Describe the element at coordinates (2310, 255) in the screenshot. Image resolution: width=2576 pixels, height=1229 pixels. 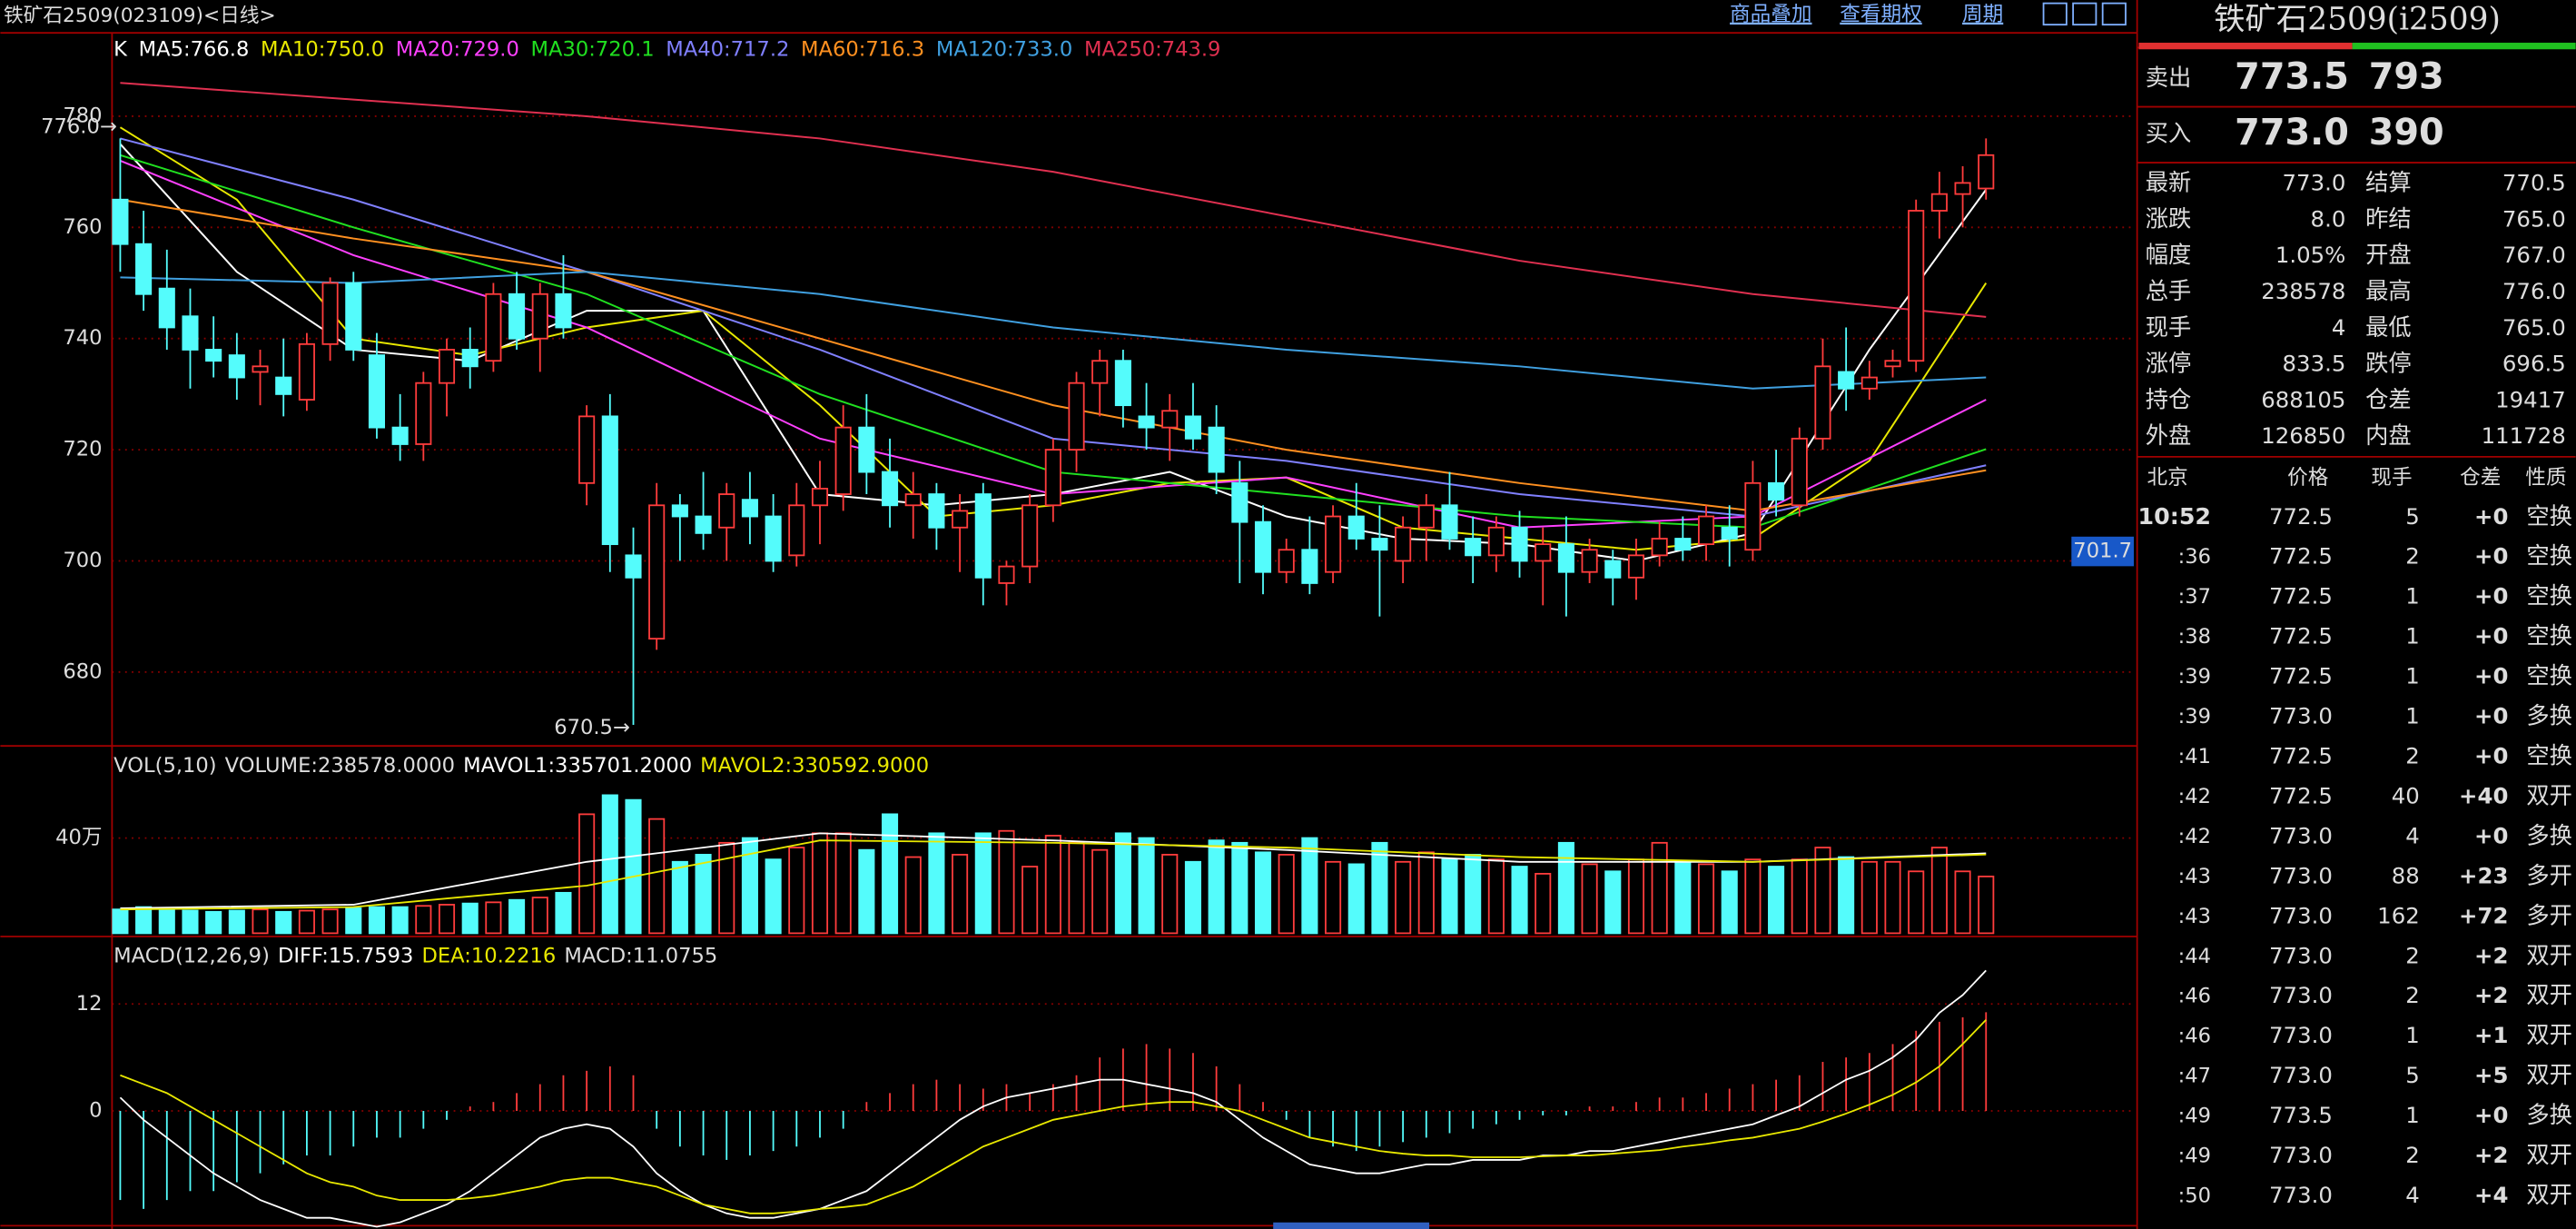
I see `stat-value: 1.05%` at that location.